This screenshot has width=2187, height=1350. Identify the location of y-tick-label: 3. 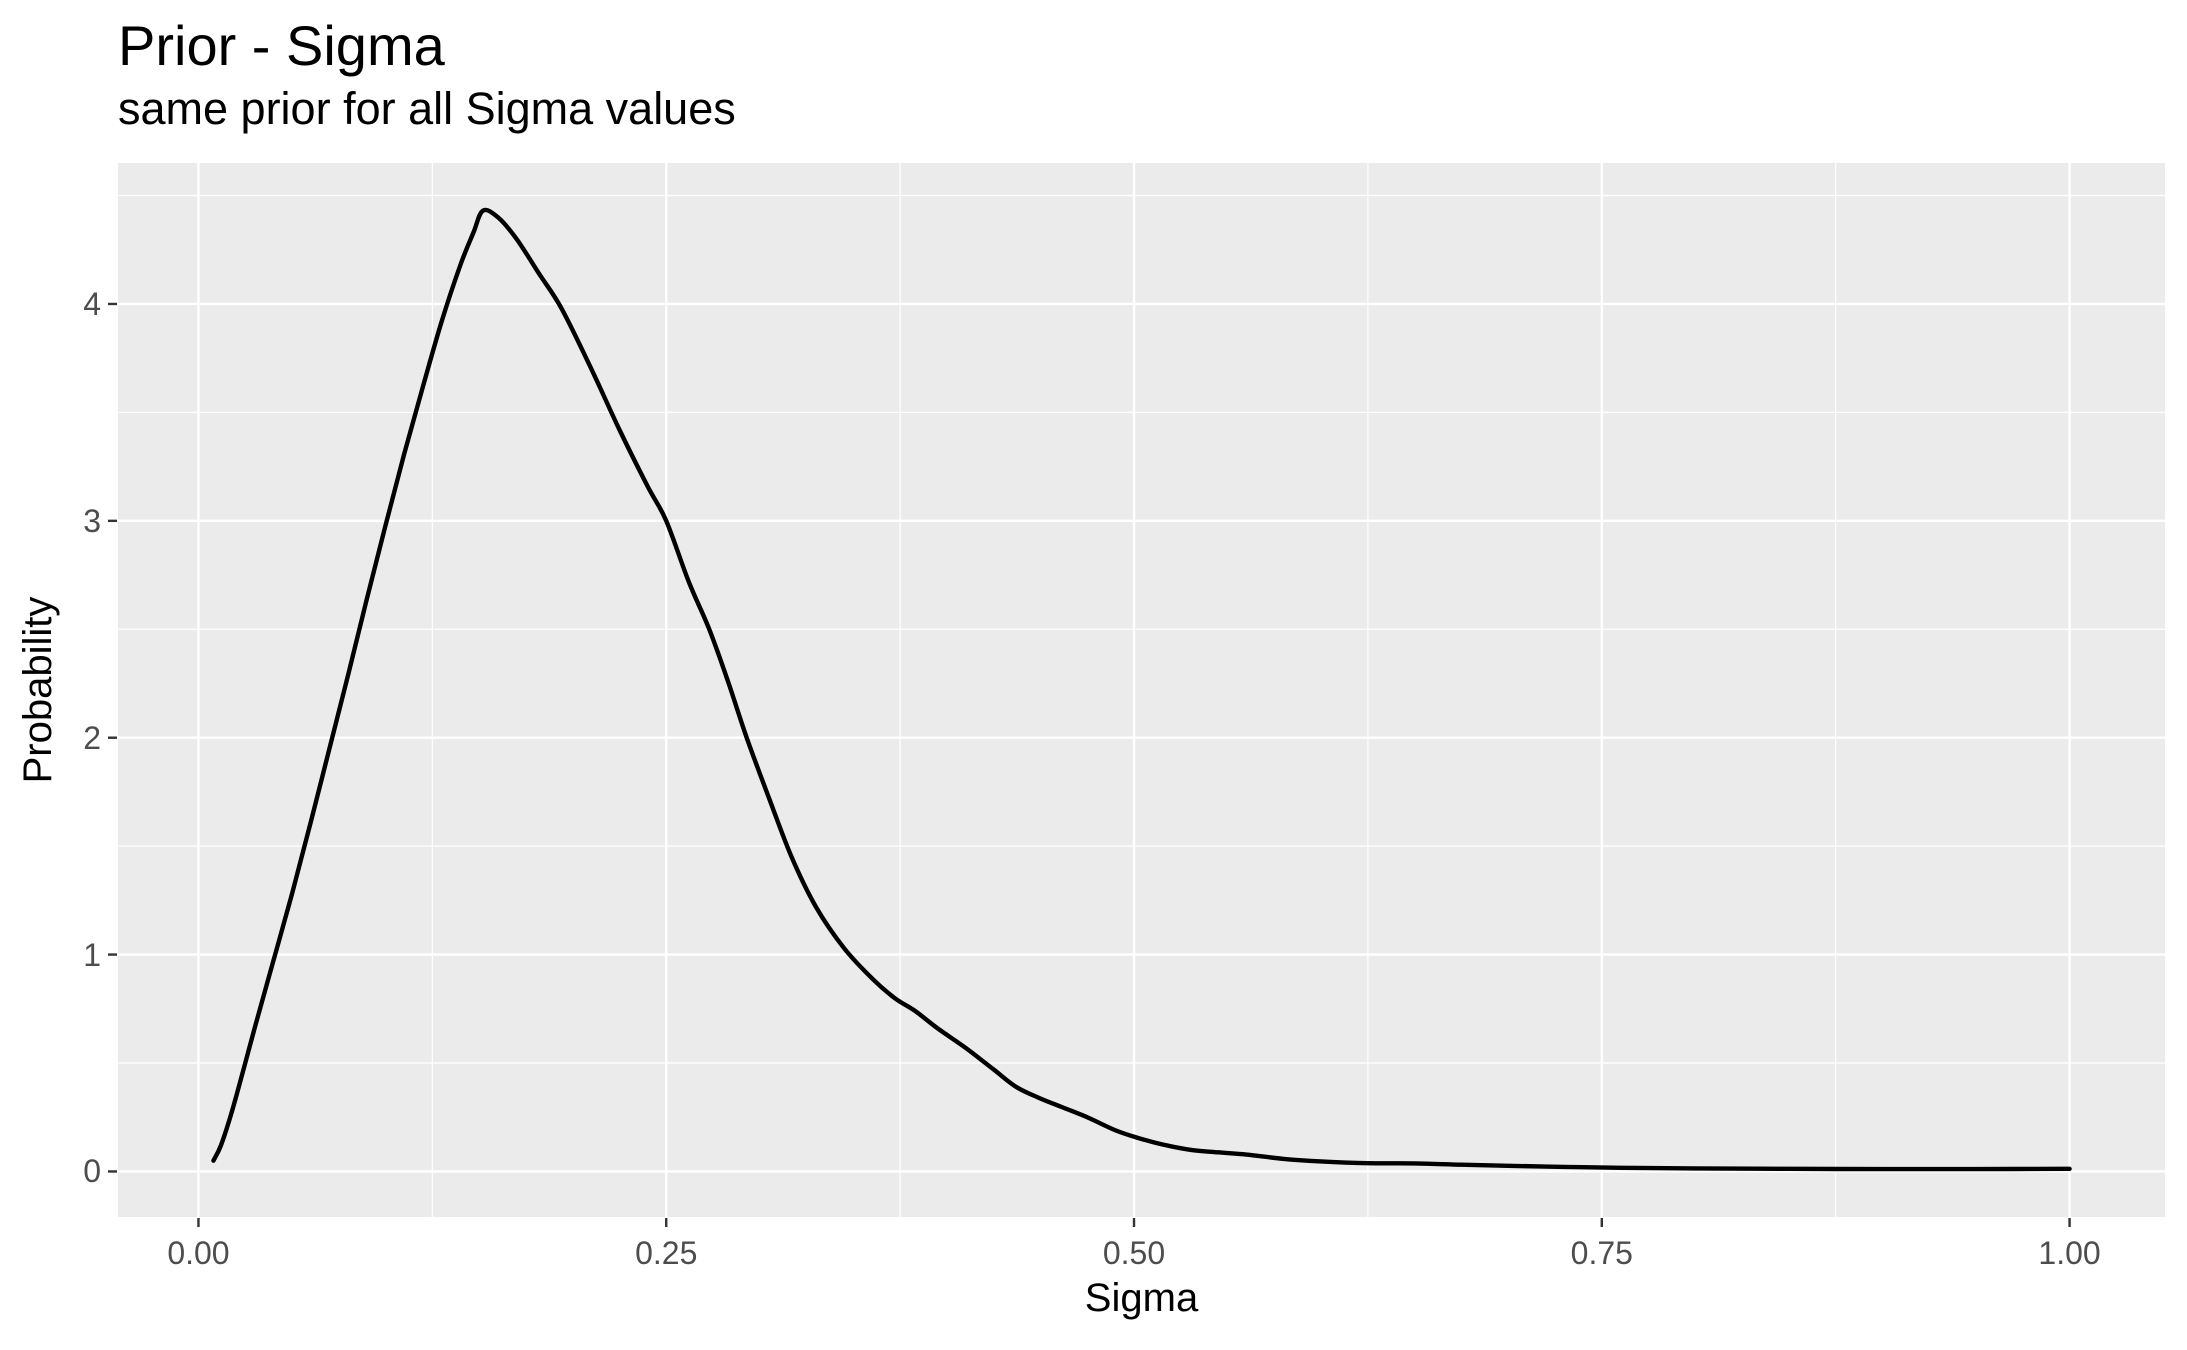
(92, 520).